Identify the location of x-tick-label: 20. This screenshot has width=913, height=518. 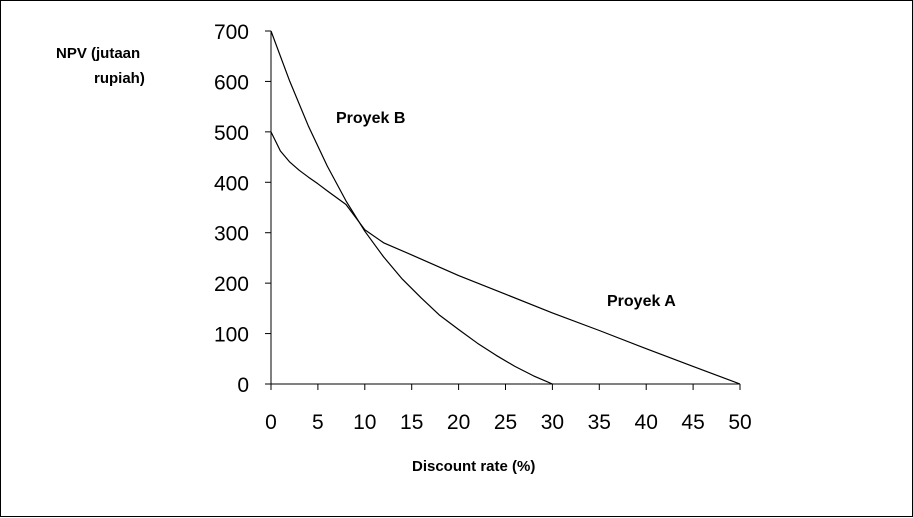
(458, 422).